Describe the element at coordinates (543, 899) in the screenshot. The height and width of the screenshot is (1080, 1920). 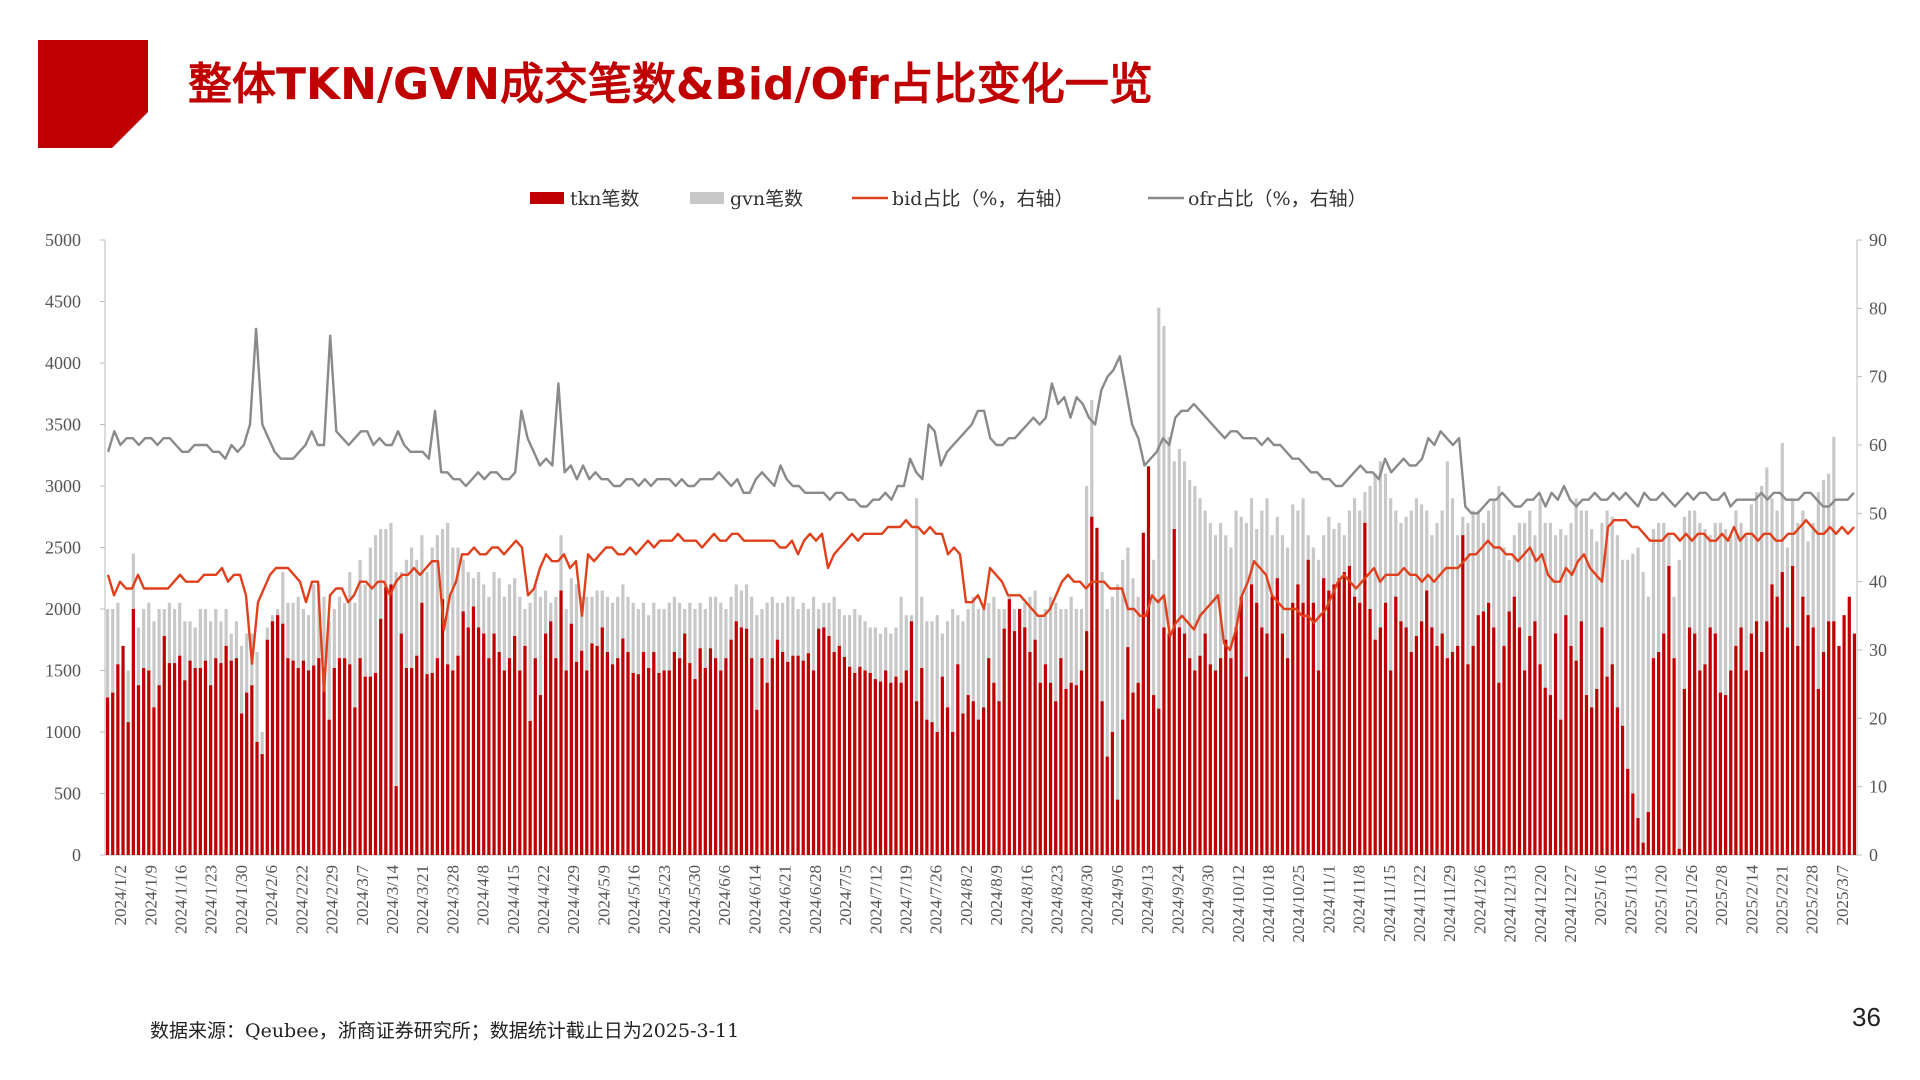
I see `x-tick-label: 2024/4/22` at that location.